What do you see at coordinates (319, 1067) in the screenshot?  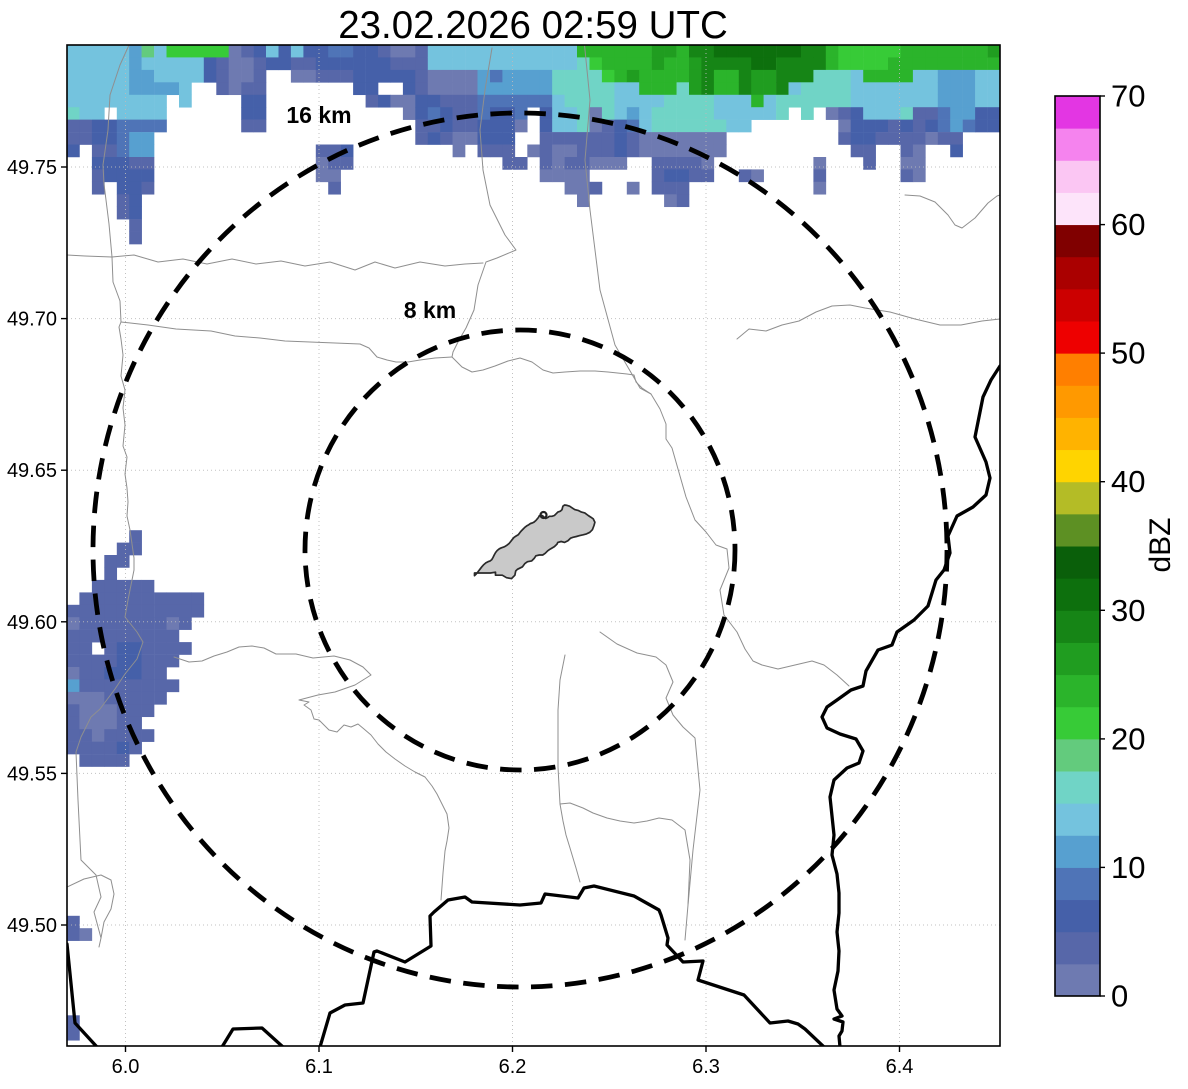 I see `svg-text: 6.1` at bounding box center [319, 1067].